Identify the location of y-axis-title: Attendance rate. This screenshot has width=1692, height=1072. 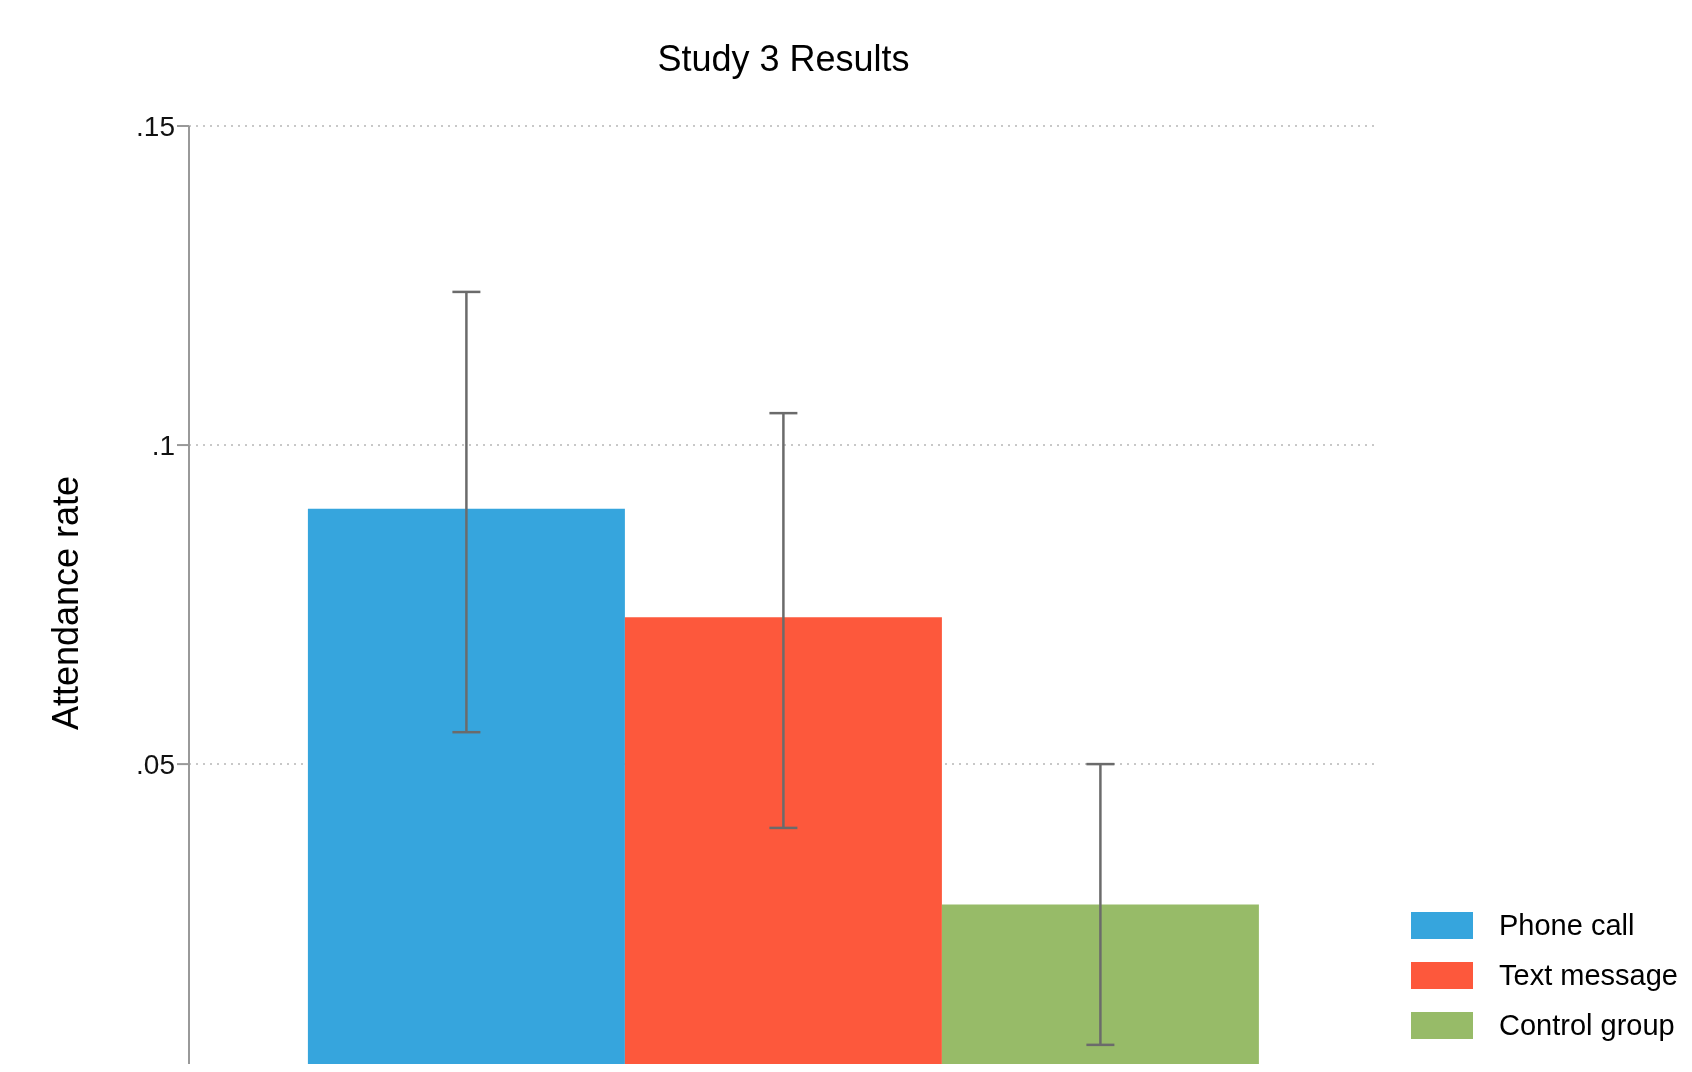
(66, 603).